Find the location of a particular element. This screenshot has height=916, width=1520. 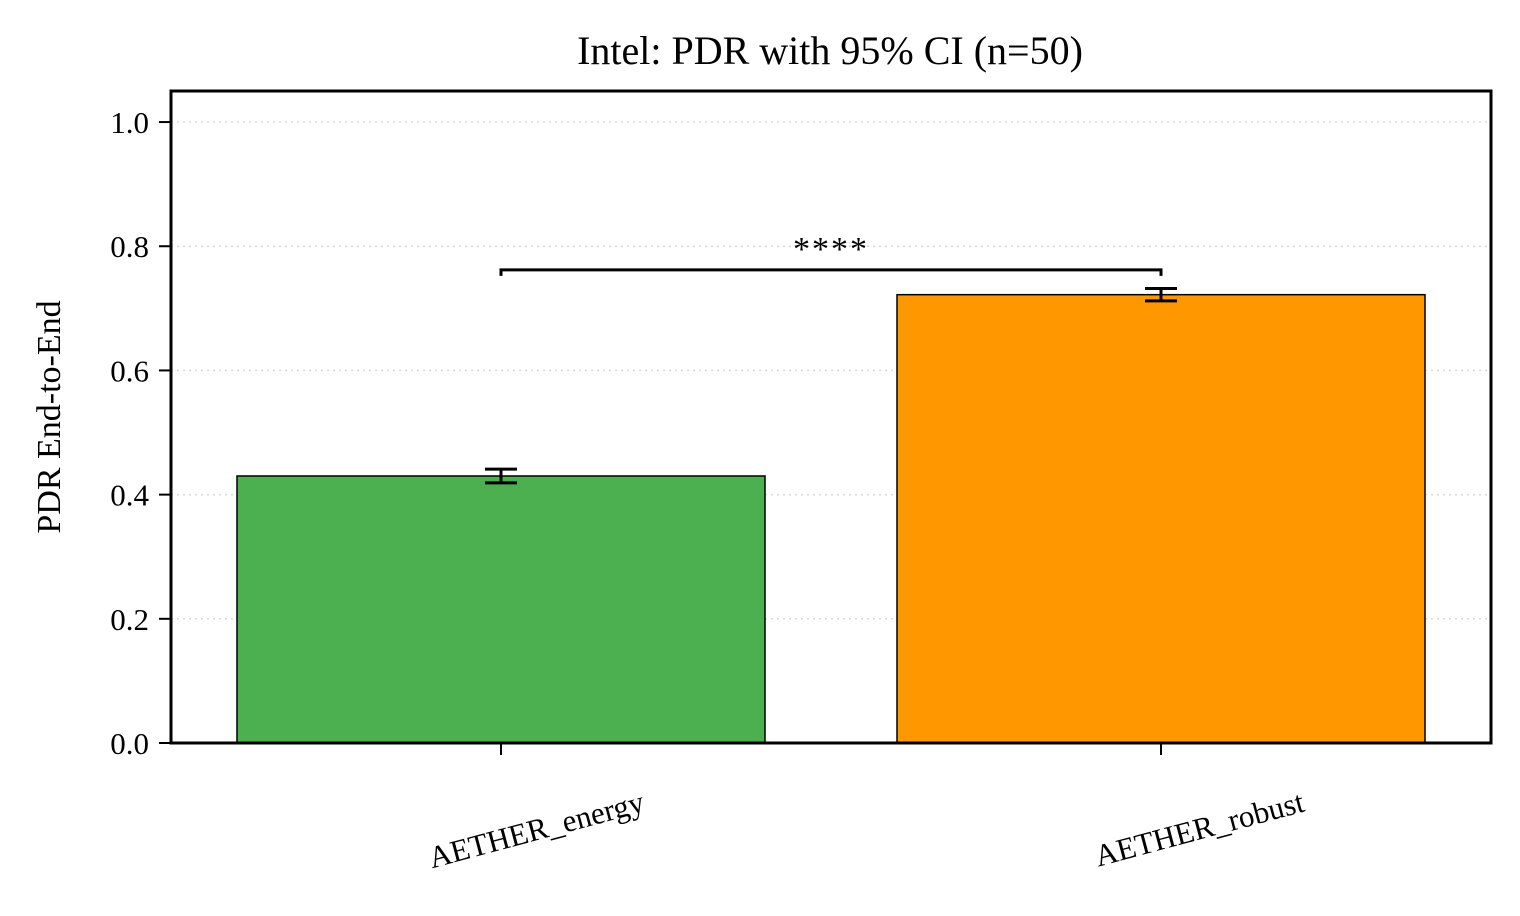

y-axis-label: PDR End-to-End is located at coordinates (49, 416).